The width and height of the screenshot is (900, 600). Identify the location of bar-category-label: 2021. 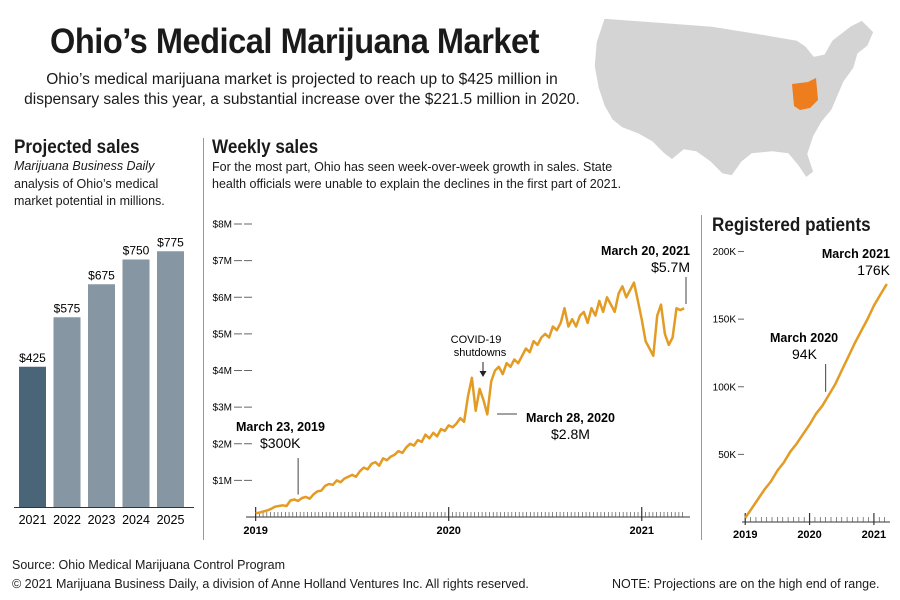
(33, 520).